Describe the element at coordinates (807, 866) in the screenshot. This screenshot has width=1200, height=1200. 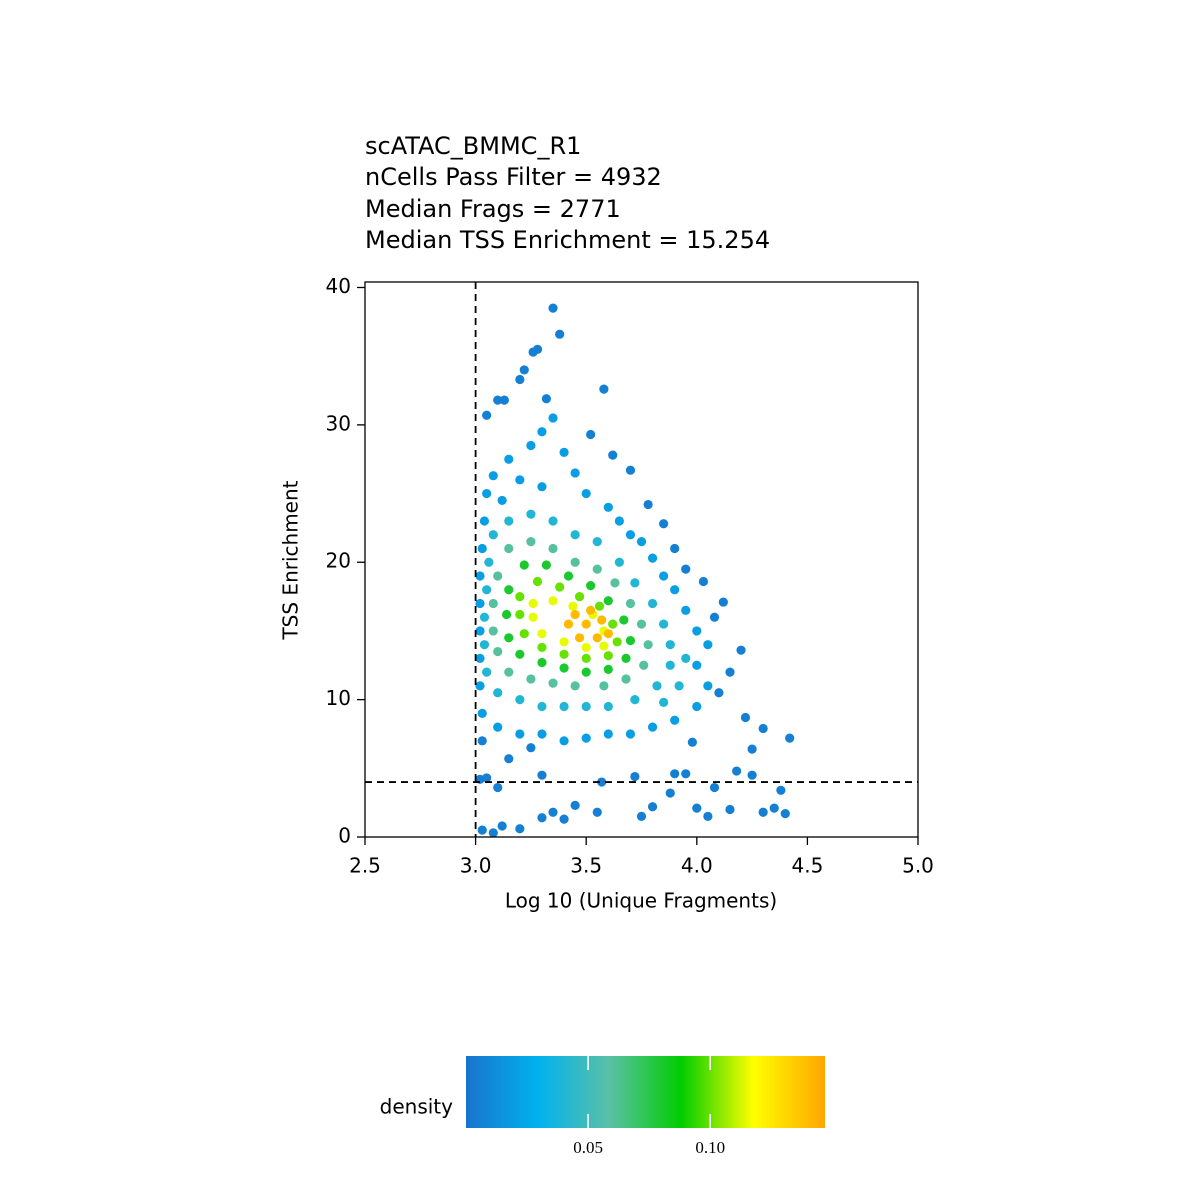
I see `x-tick-label: 4.5` at that location.